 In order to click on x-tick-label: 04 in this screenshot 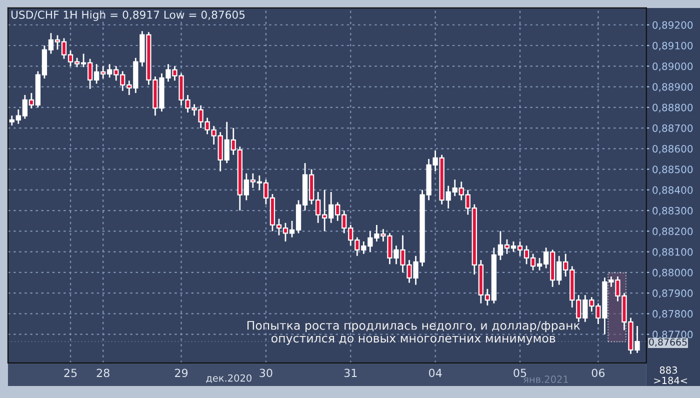, I will do `click(435, 373)`.